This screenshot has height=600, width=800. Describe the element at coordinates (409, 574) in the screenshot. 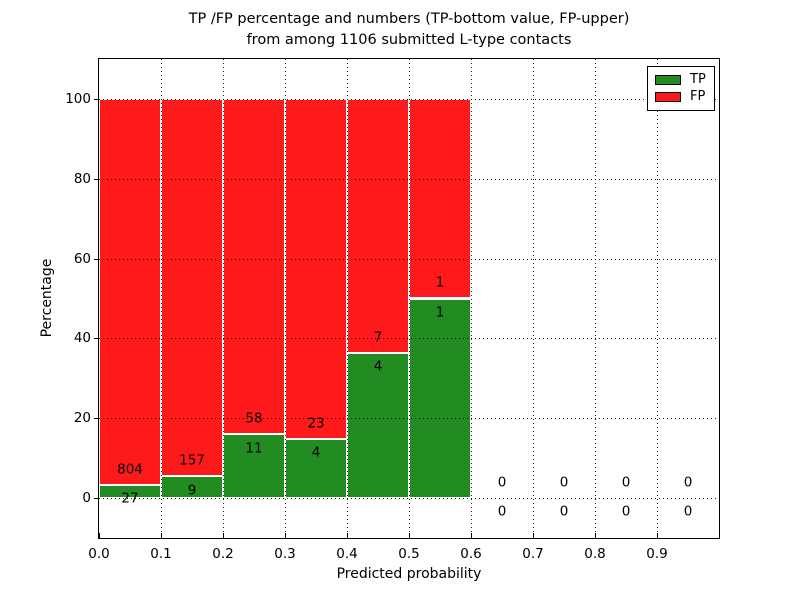

I see `x-axis-title: Predicted probability` at that location.